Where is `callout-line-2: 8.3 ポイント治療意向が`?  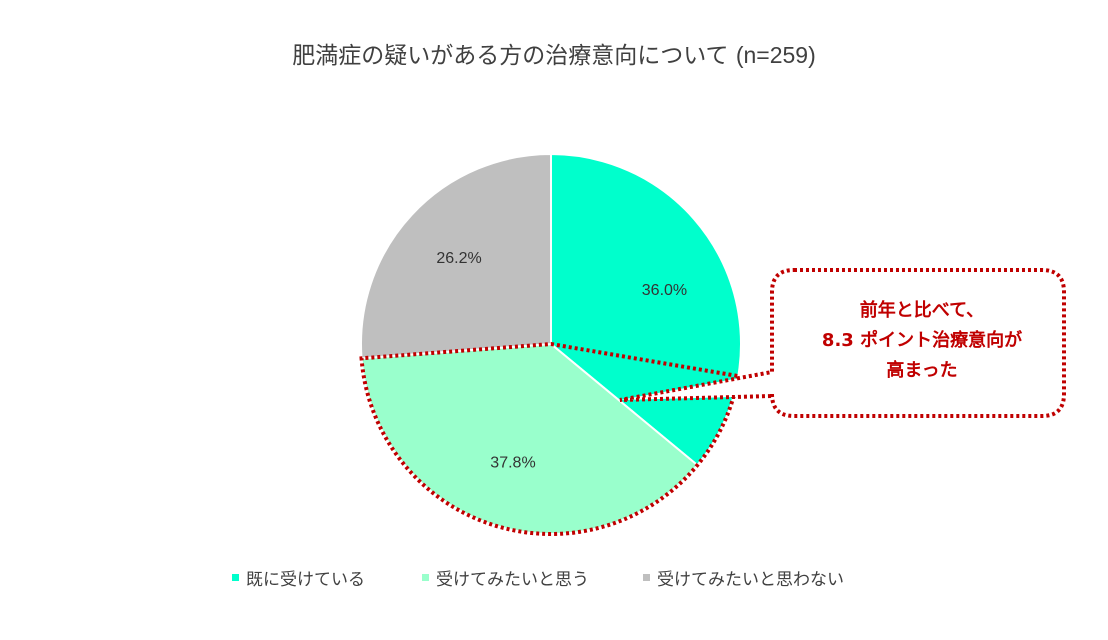 callout-line-2: 8.3 ポイント治療意向が is located at coordinates (922, 340).